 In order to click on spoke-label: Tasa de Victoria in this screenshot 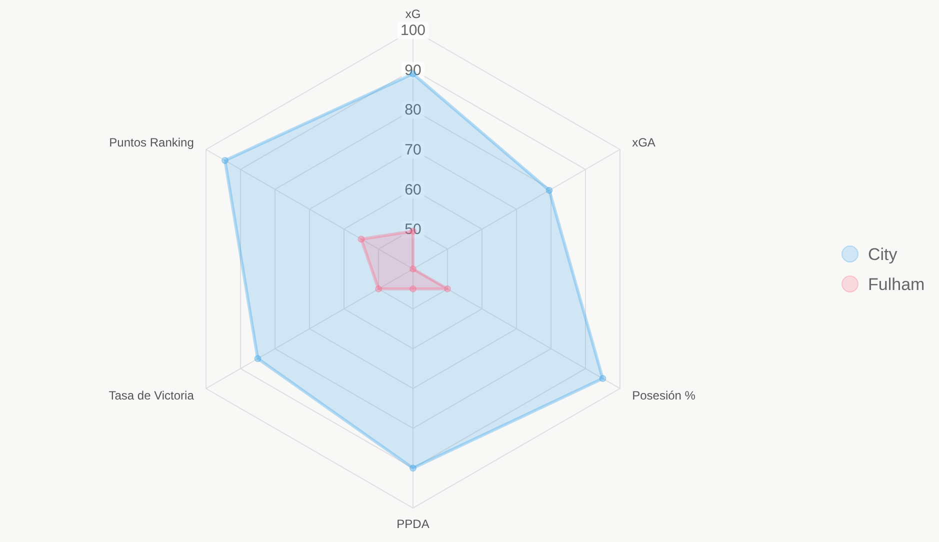, I will do `click(151, 395)`.